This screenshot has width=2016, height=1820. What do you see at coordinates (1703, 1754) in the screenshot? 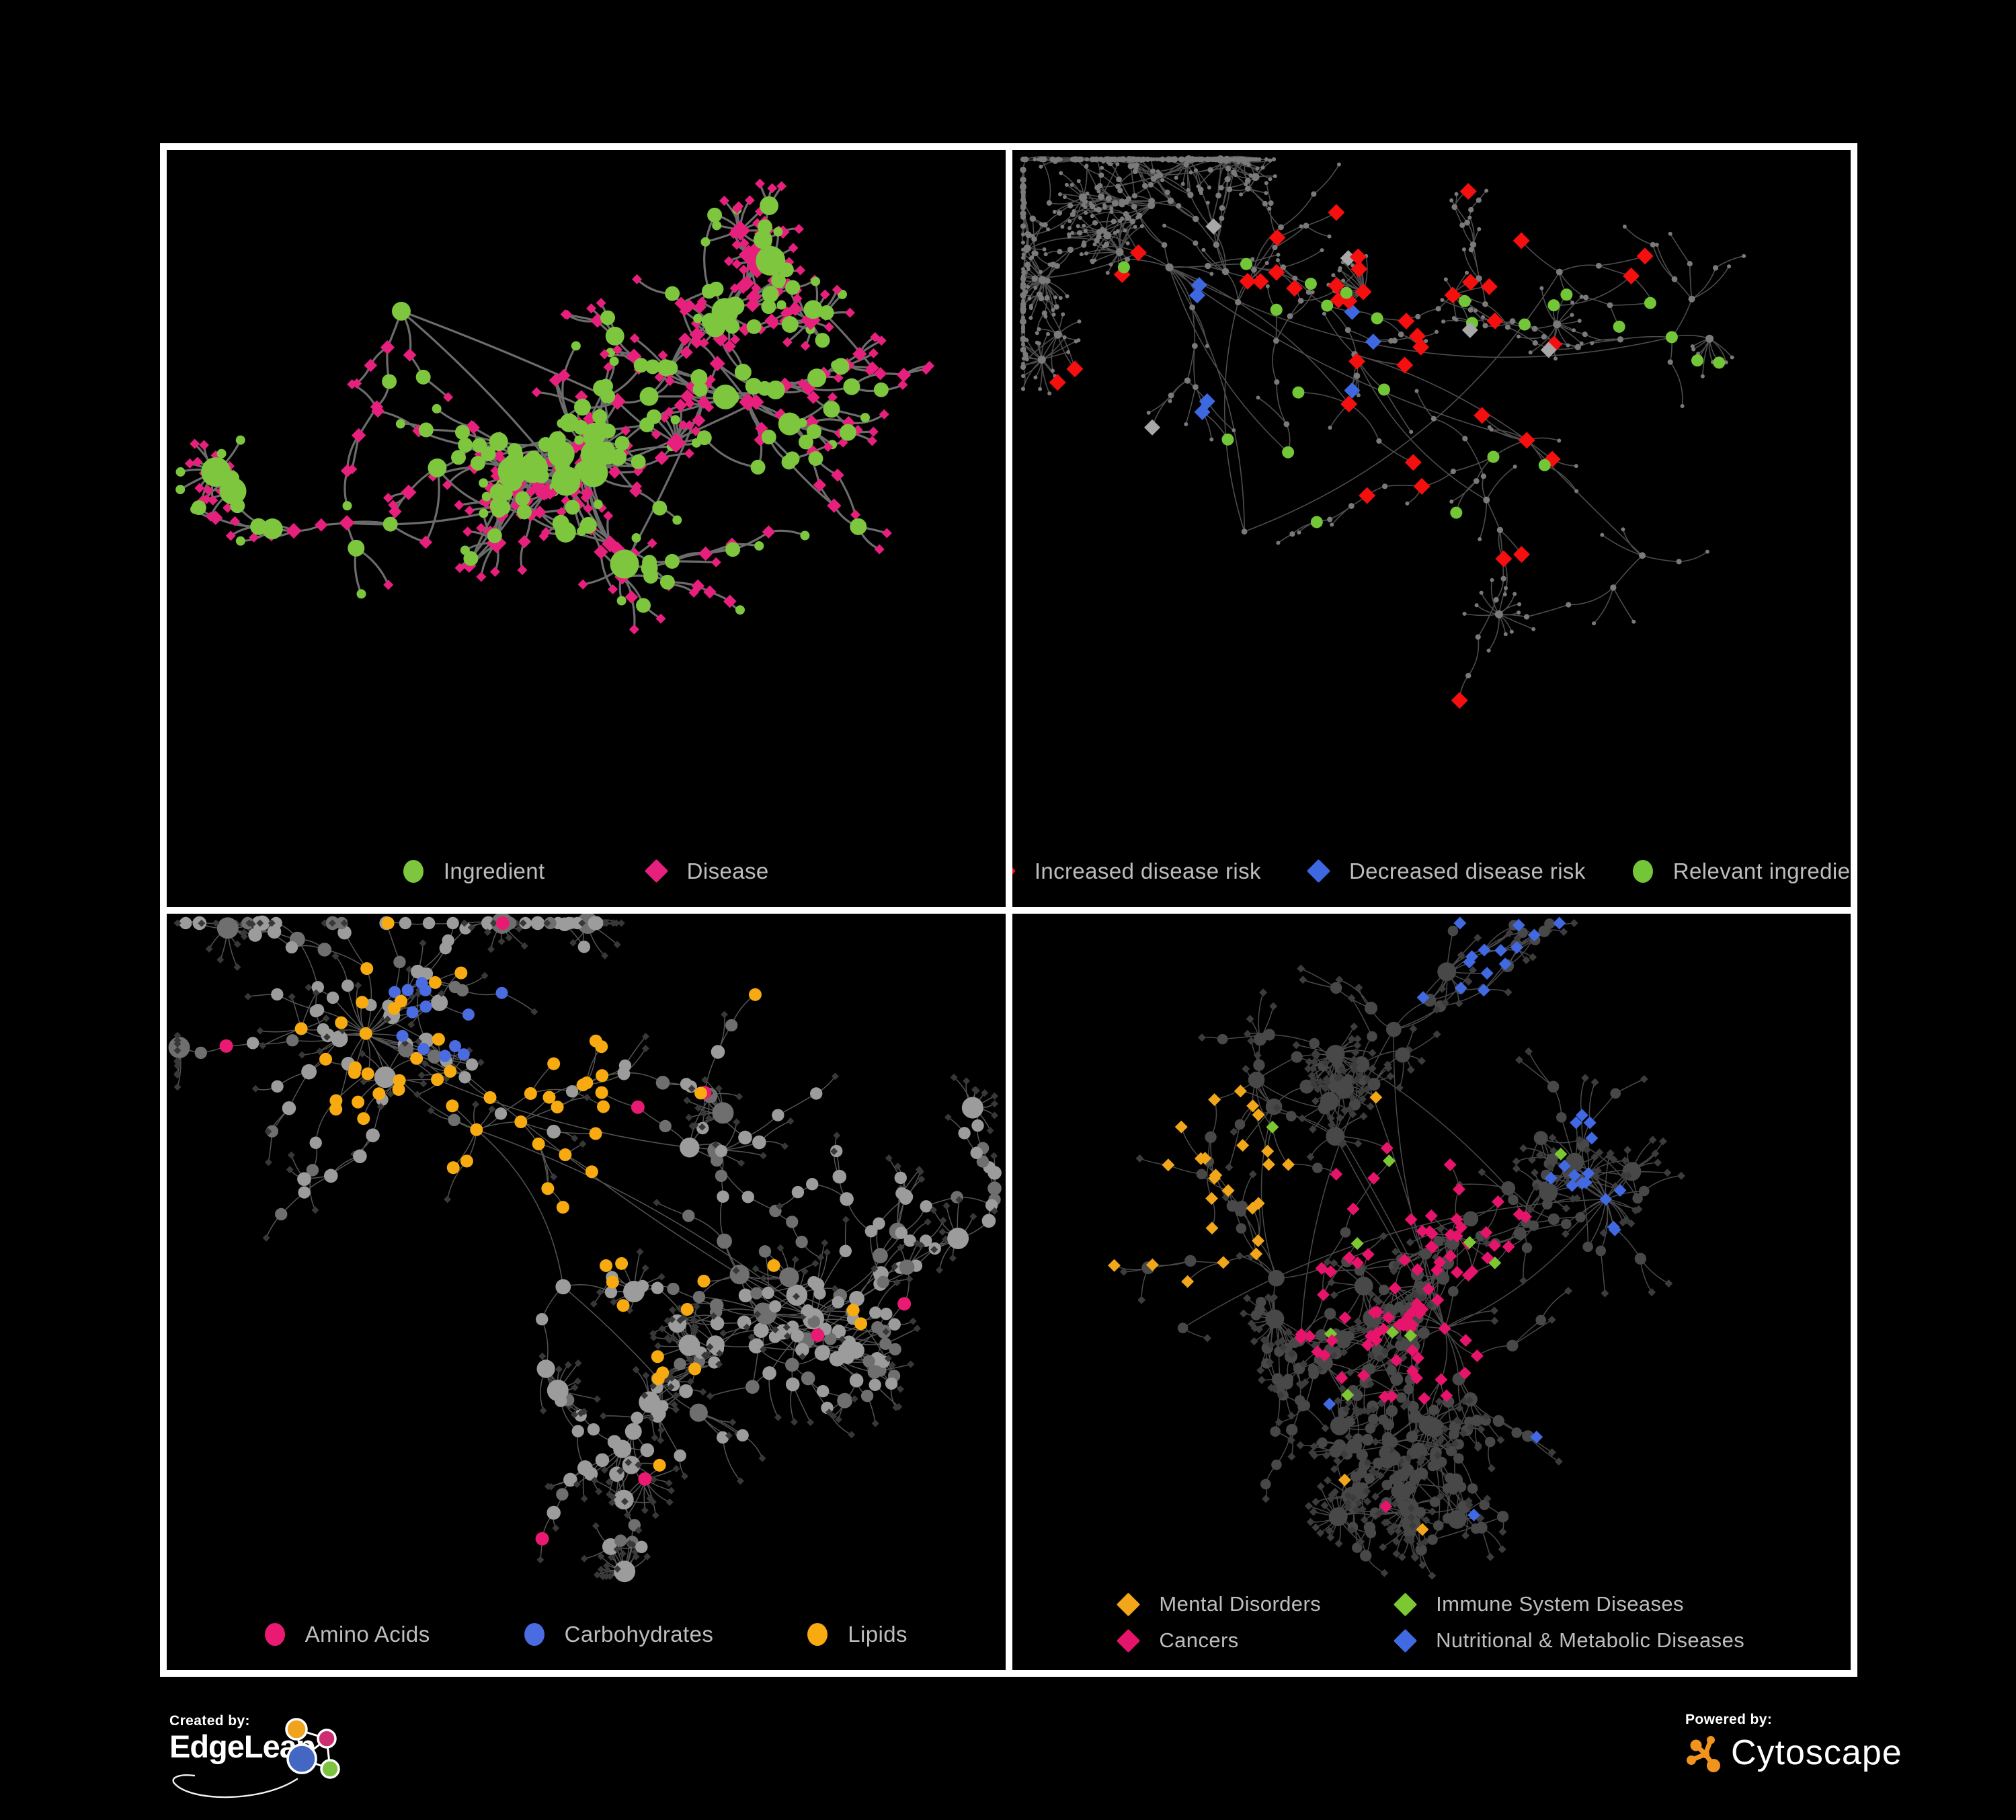
I see `cytoscape-logo-icon` at bounding box center [1703, 1754].